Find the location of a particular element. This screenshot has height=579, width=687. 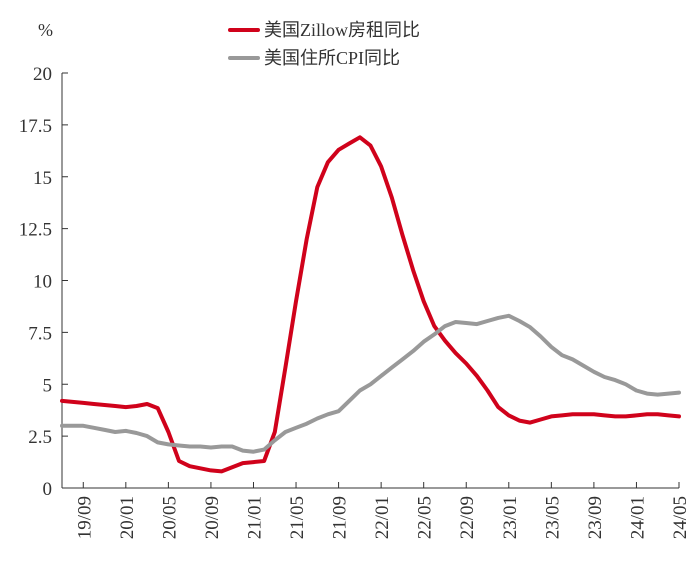

x-tick-label: 20/05 is located at coordinates (169, 517).